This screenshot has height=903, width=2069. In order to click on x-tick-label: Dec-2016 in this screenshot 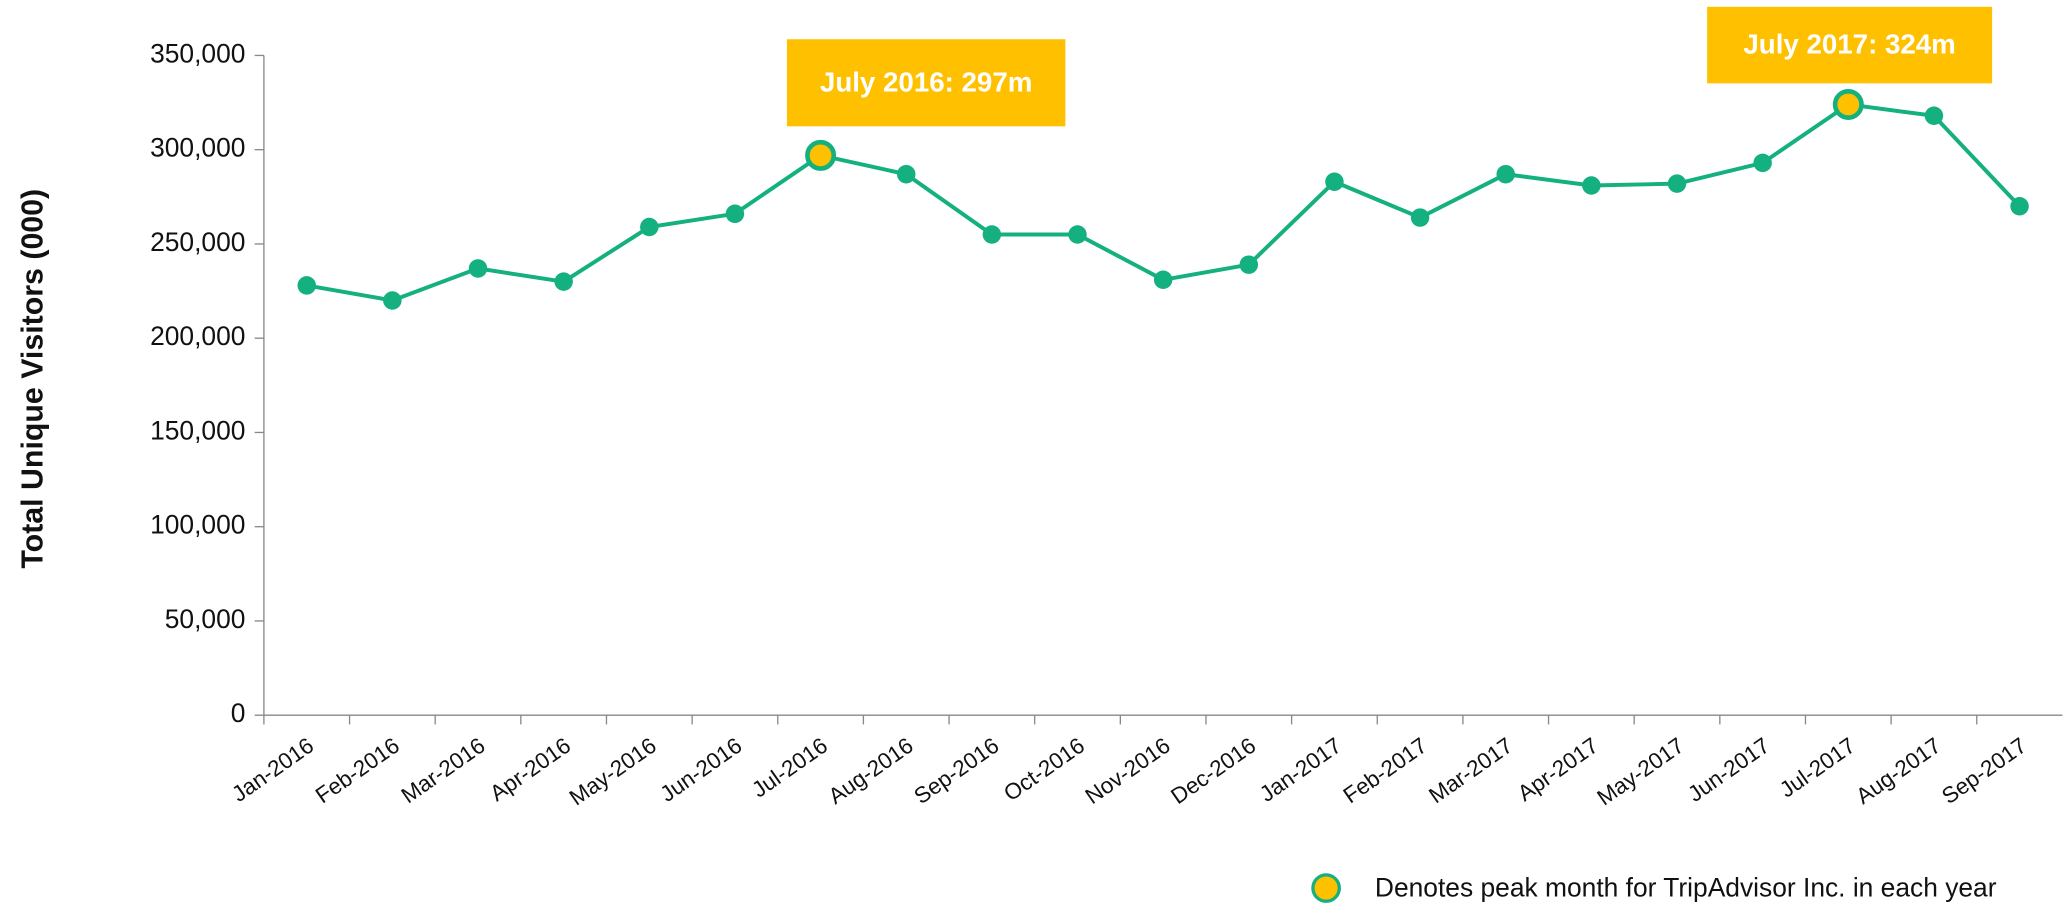, I will do `click(1213, 771)`.